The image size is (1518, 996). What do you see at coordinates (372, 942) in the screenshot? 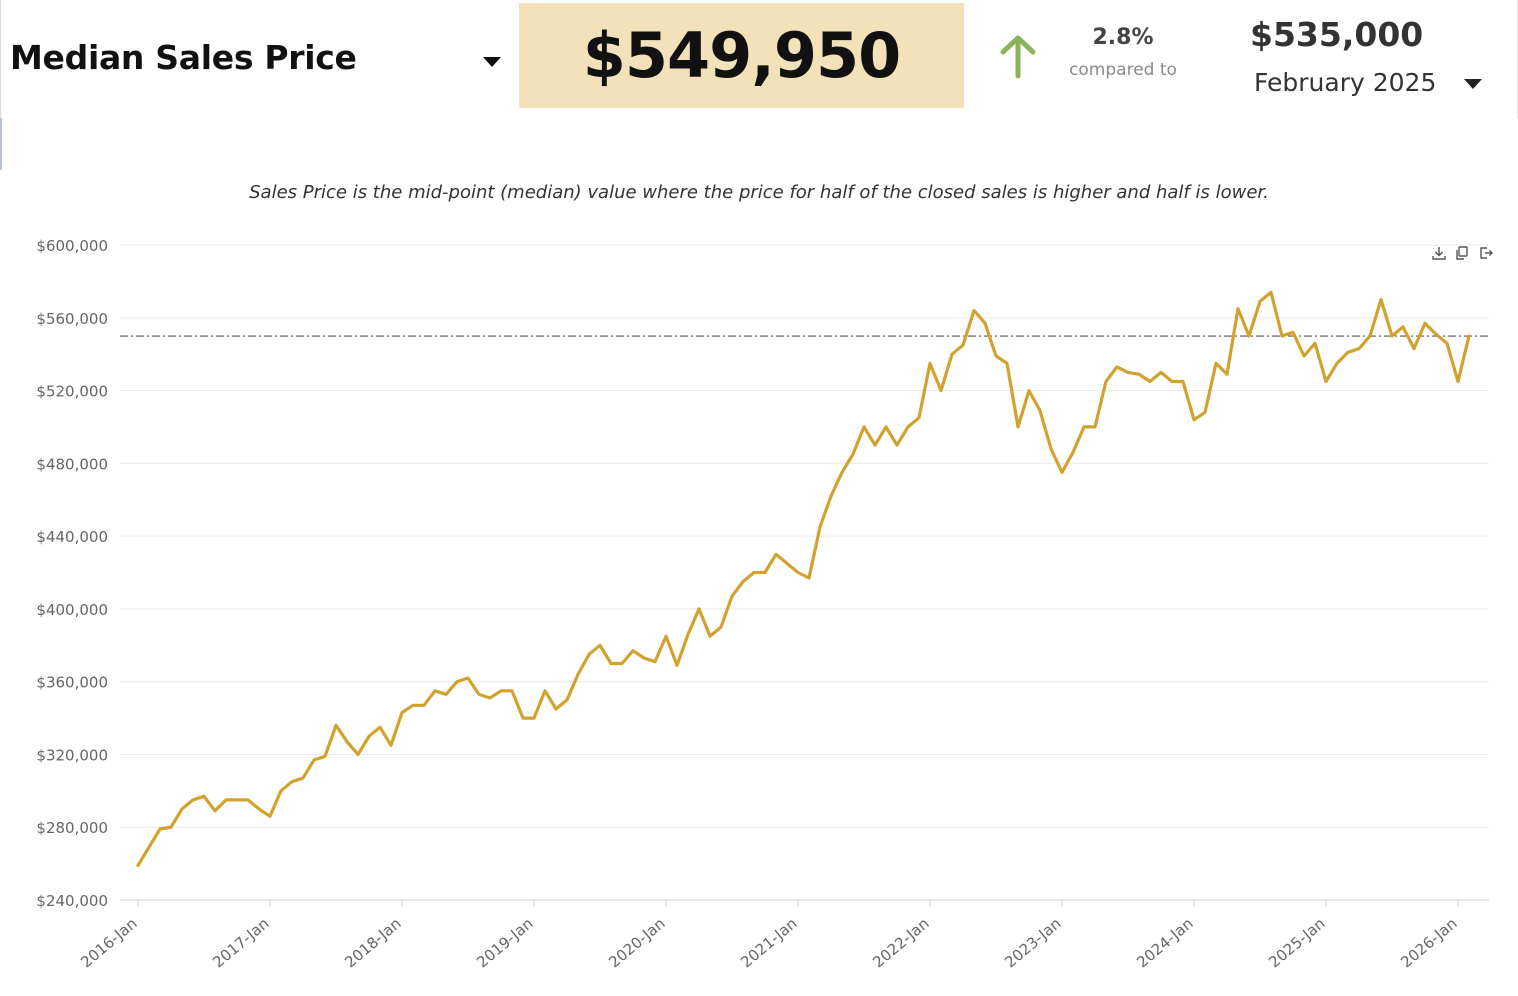
I see `x-tick-label: 2018-Jan` at bounding box center [372, 942].